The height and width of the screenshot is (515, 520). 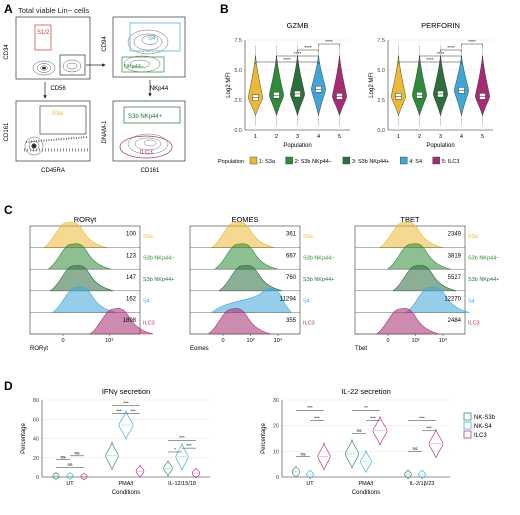 What do you see at coordinates (291, 278) in the screenshot?
I see `mfi-value: 760` at bounding box center [291, 278].